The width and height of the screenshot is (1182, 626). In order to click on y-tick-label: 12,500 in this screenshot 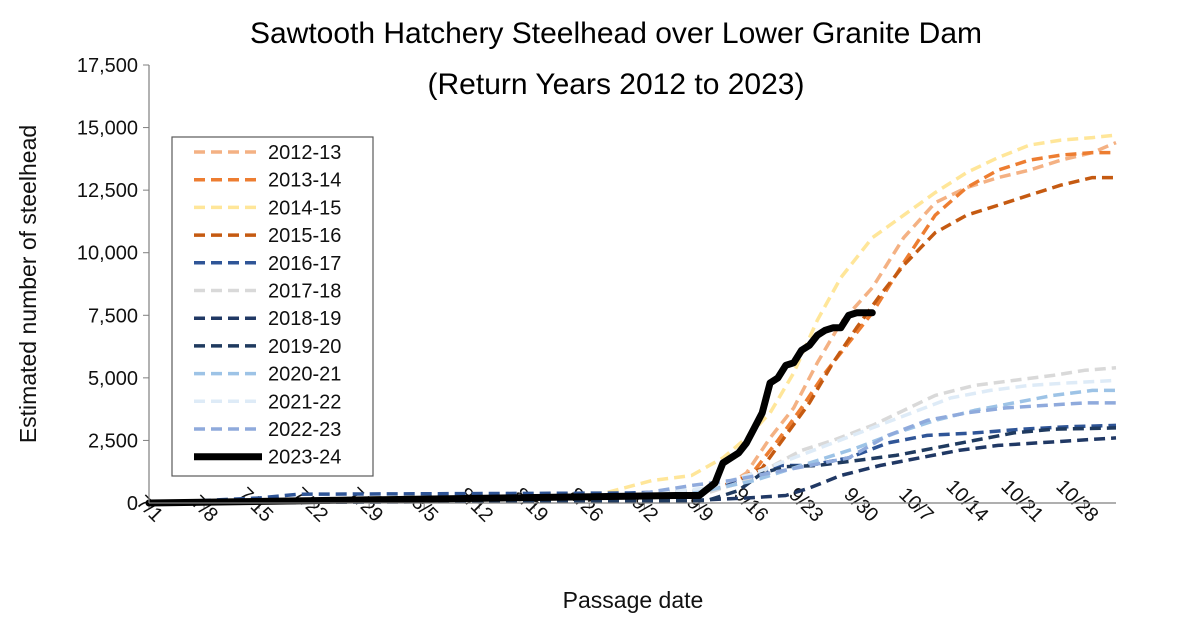, I will do `click(107, 191)`.